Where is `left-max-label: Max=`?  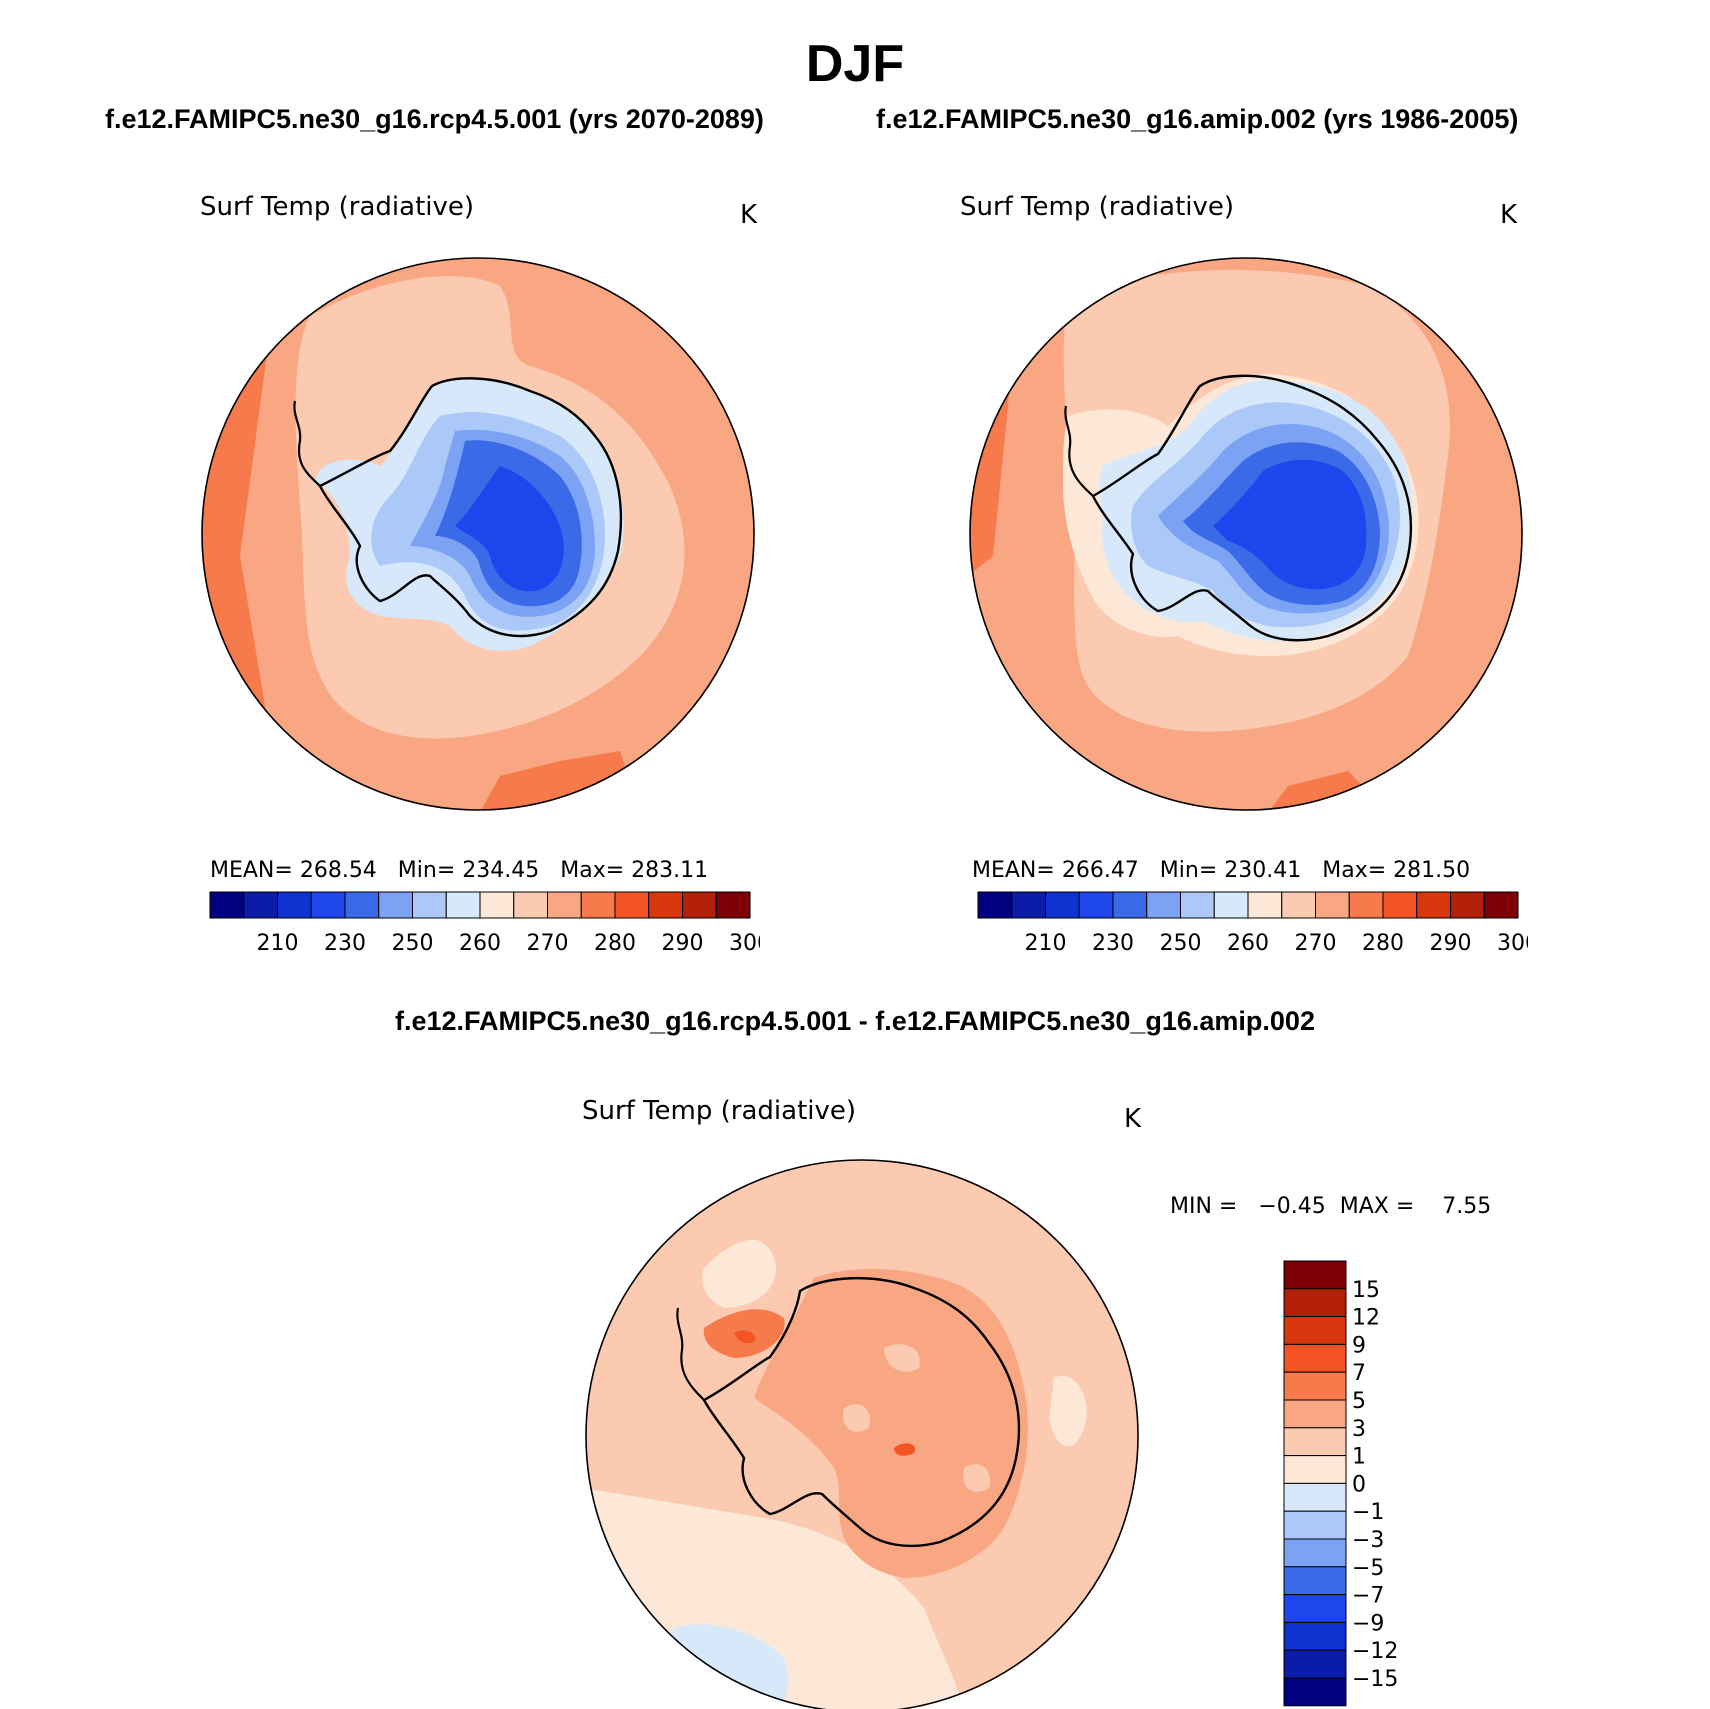
left-max-label: Max= is located at coordinates (592, 870).